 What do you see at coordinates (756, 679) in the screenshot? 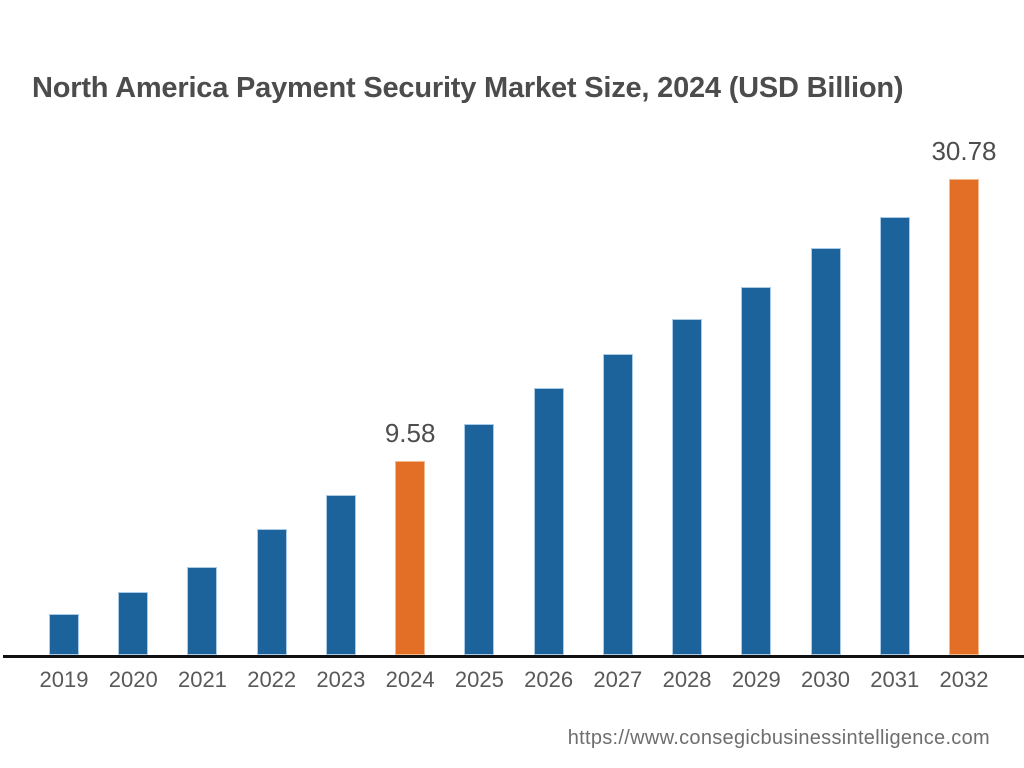
I see `x-tick-2029: 2029` at bounding box center [756, 679].